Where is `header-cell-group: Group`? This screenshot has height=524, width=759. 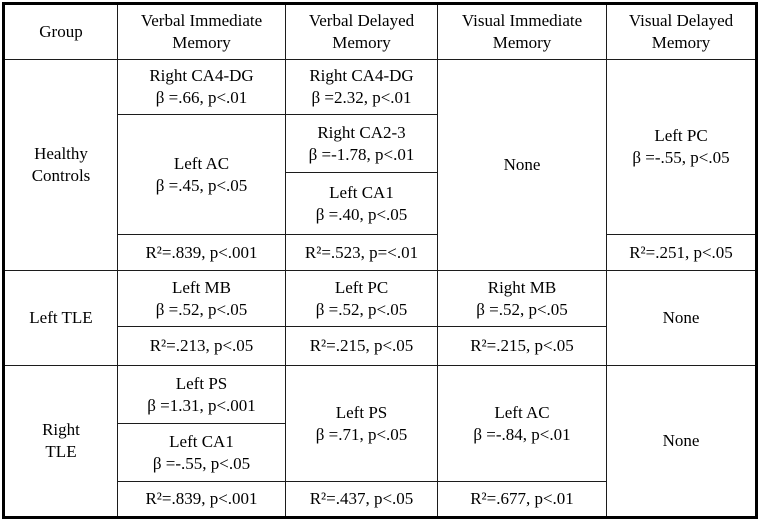 header-cell-group: Group is located at coordinates (60, 31).